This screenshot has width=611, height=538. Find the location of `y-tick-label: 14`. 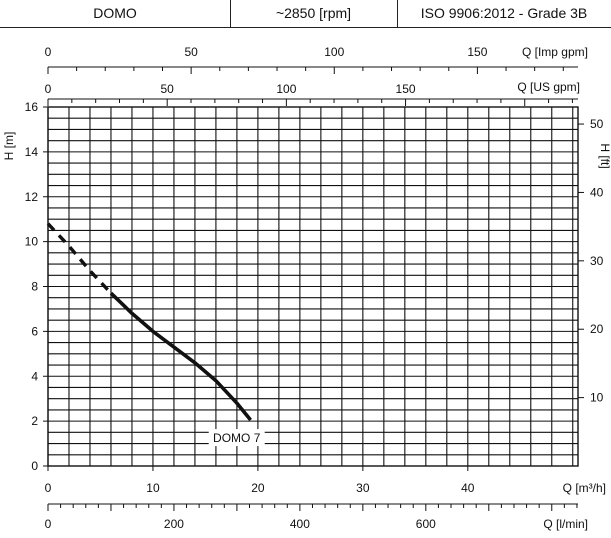

y-tick-label: 14 is located at coordinates (32, 152).